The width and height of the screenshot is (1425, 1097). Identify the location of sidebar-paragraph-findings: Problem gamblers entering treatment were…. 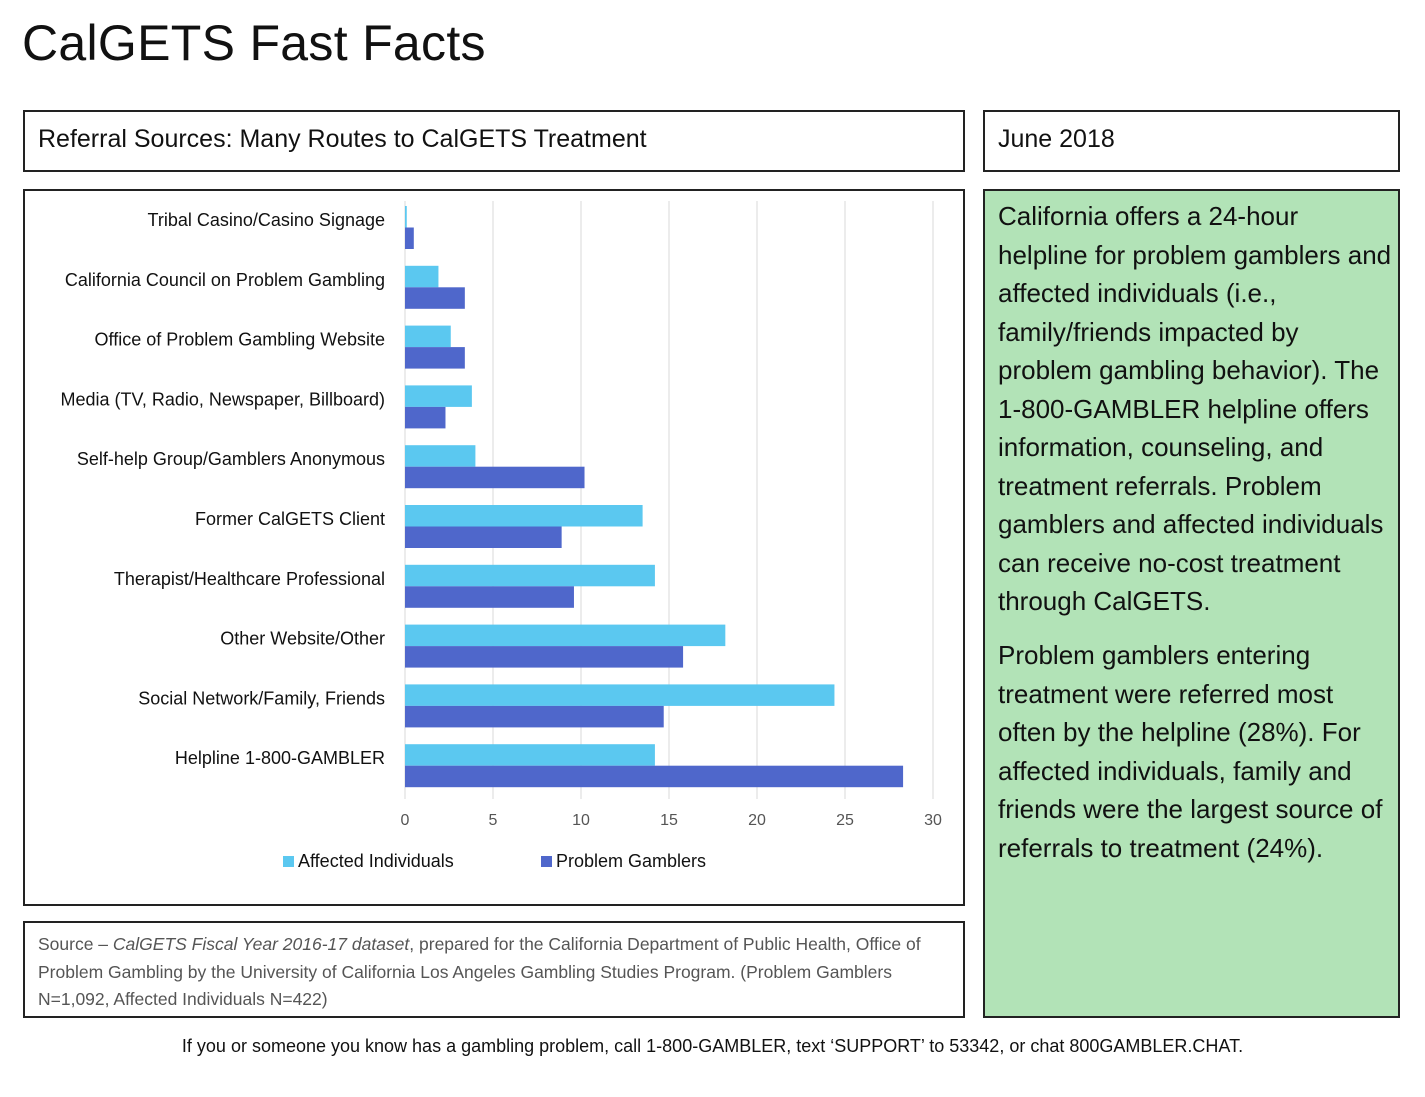
(1190, 751).